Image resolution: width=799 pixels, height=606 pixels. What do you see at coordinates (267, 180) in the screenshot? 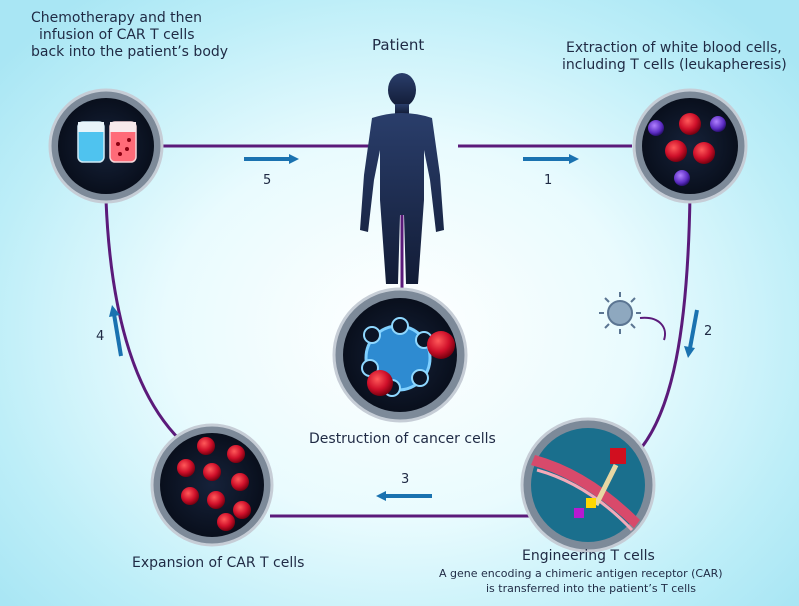
I see `step-number-5: 5` at bounding box center [267, 180].